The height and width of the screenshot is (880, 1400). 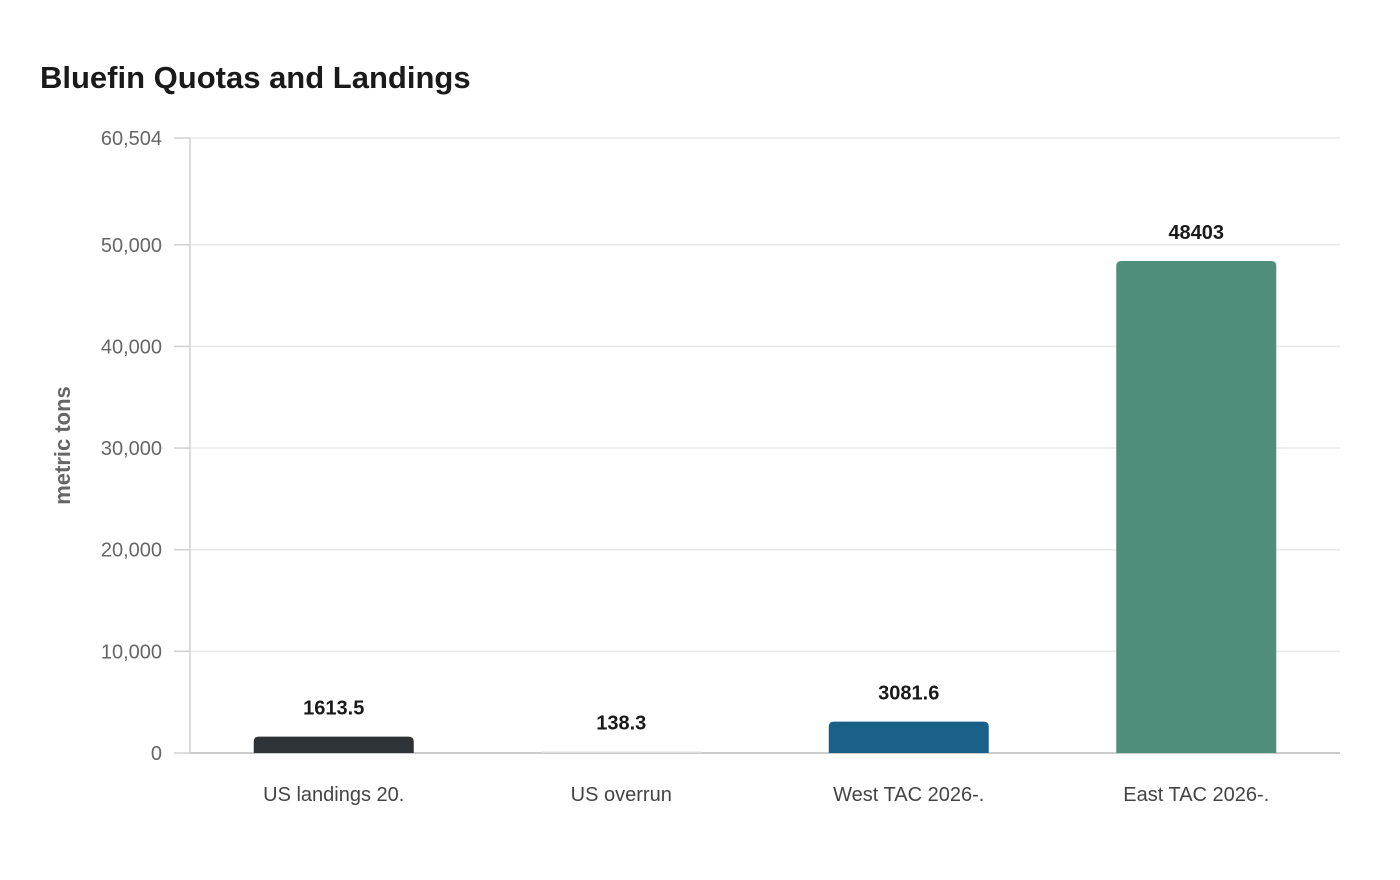 I want to click on y-tick-label: 40,000, so click(x=131, y=347).